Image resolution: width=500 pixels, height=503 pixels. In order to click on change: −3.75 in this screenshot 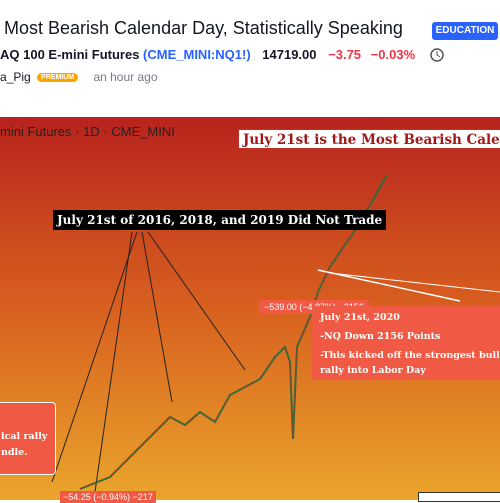, I will do `click(345, 54)`.